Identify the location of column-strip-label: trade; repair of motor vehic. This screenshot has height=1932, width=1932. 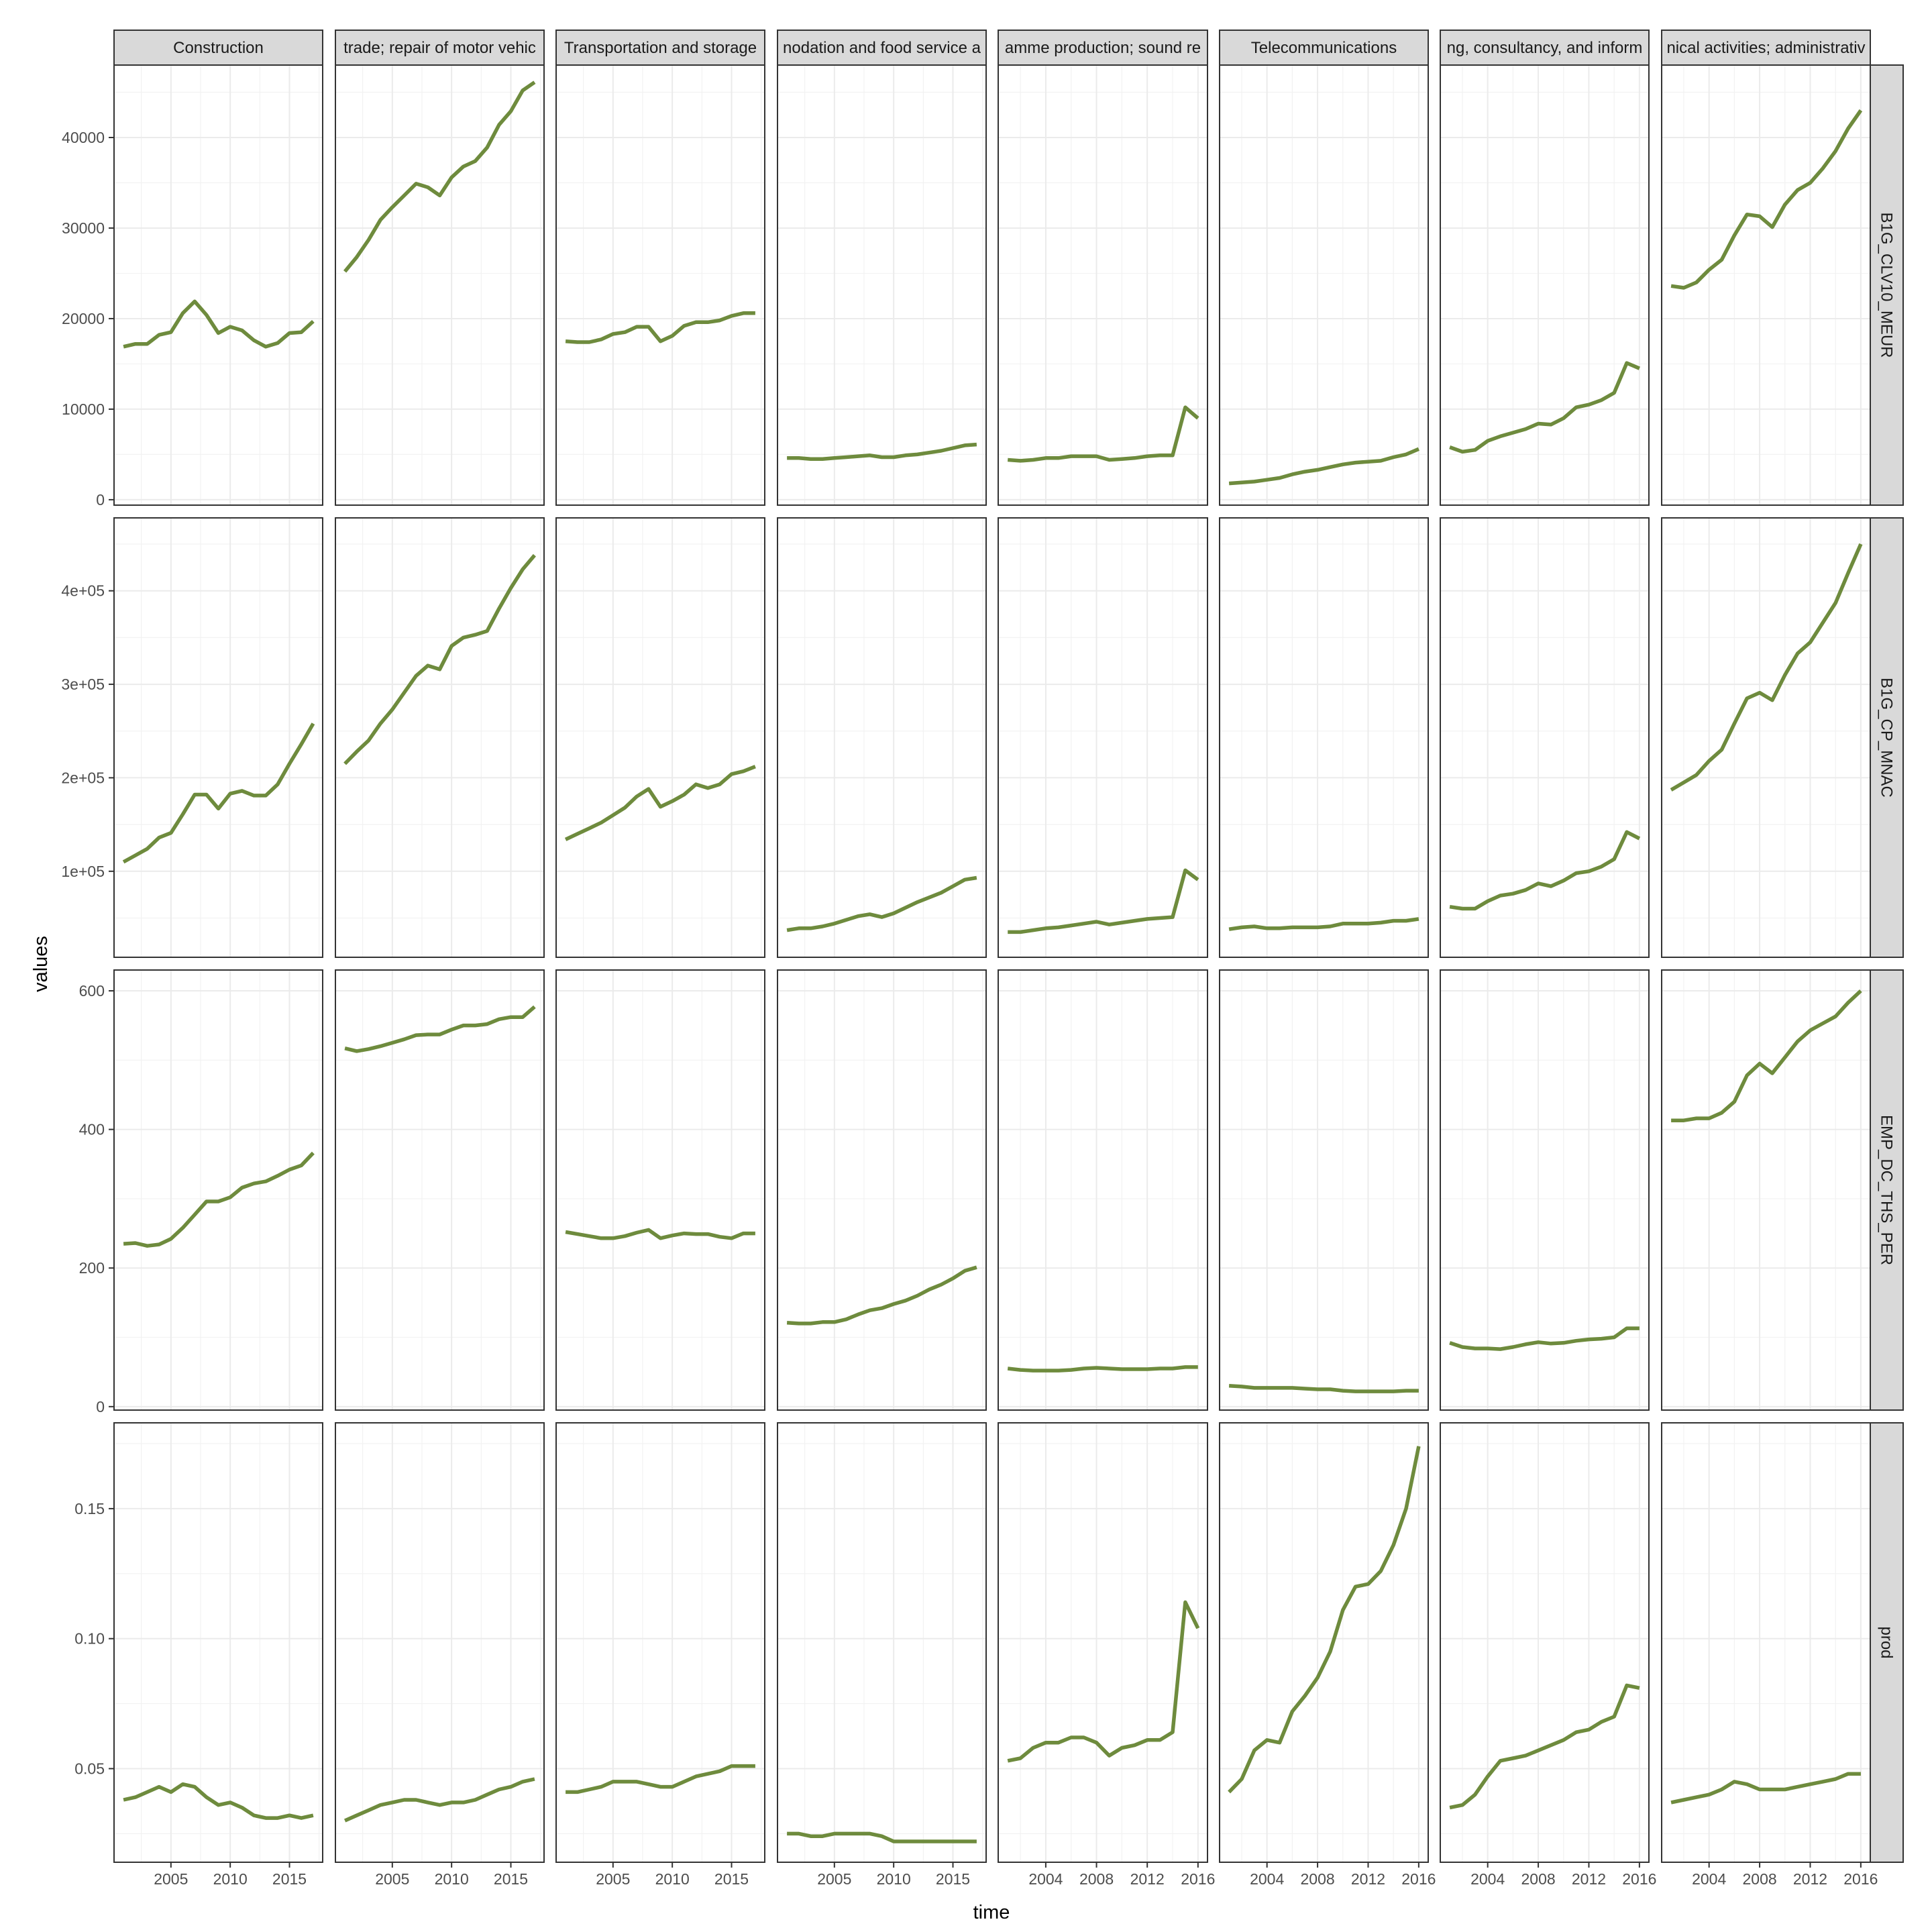
(439, 48).